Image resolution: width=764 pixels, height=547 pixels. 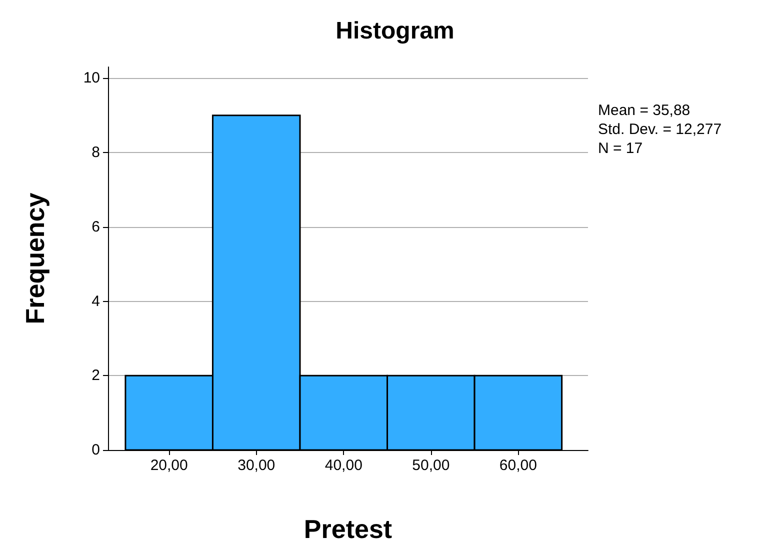 I want to click on x-axis-title: Pretest, so click(x=348, y=529).